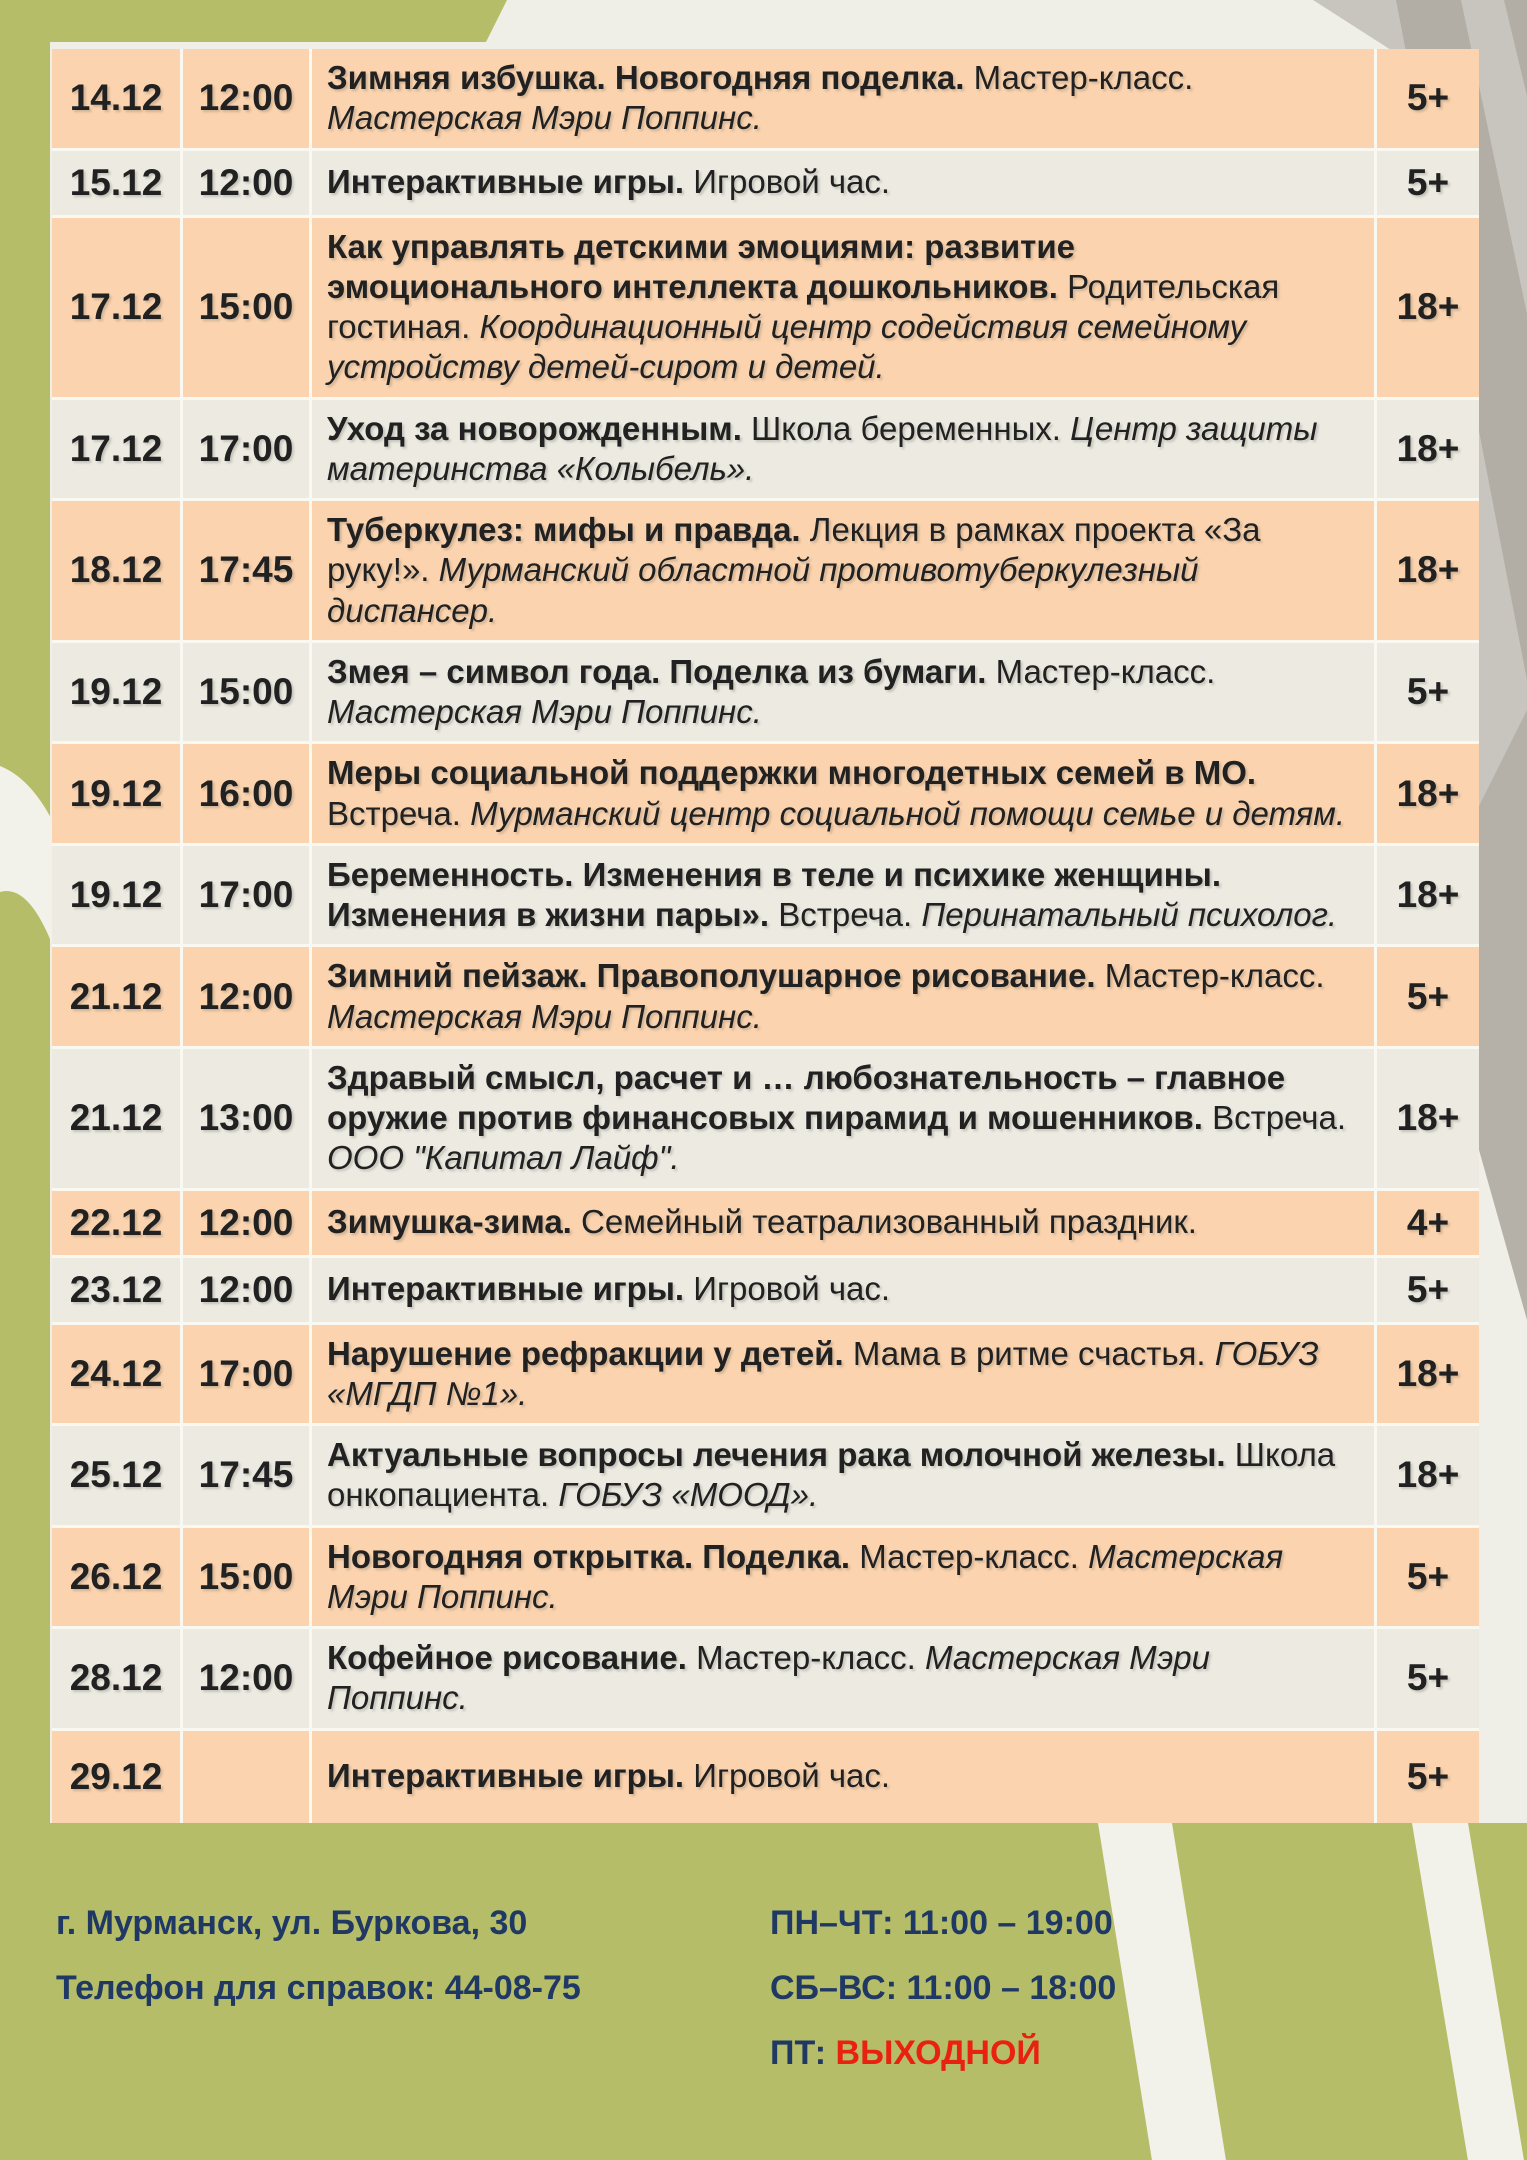 The height and width of the screenshot is (2160, 1527). What do you see at coordinates (116, 1475) in the screenshot?
I see `event-date: 25.12` at bounding box center [116, 1475].